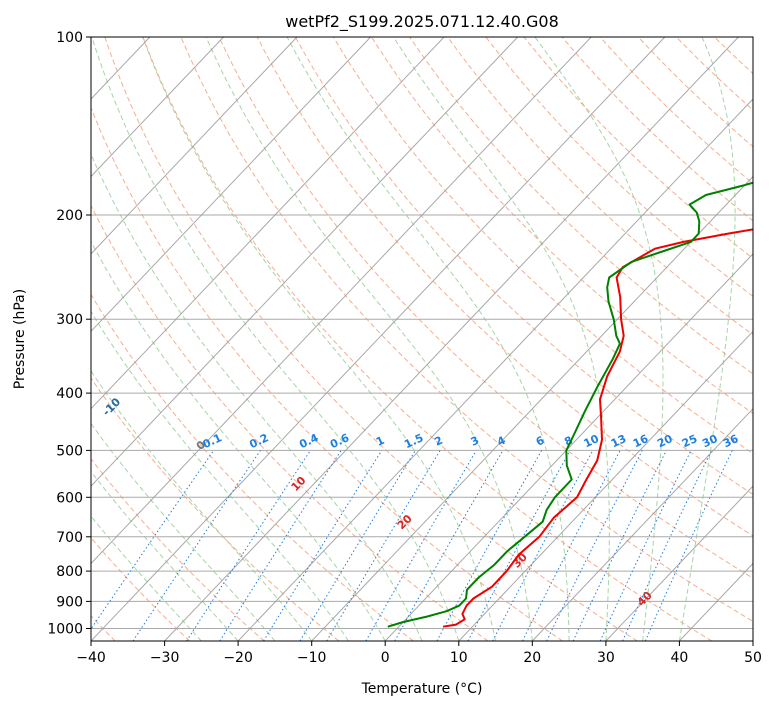 This screenshot has width=775, height=708. What do you see at coordinates (69, 320) in the screenshot?
I see `y-tick-label: 300` at bounding box center [69, 320].